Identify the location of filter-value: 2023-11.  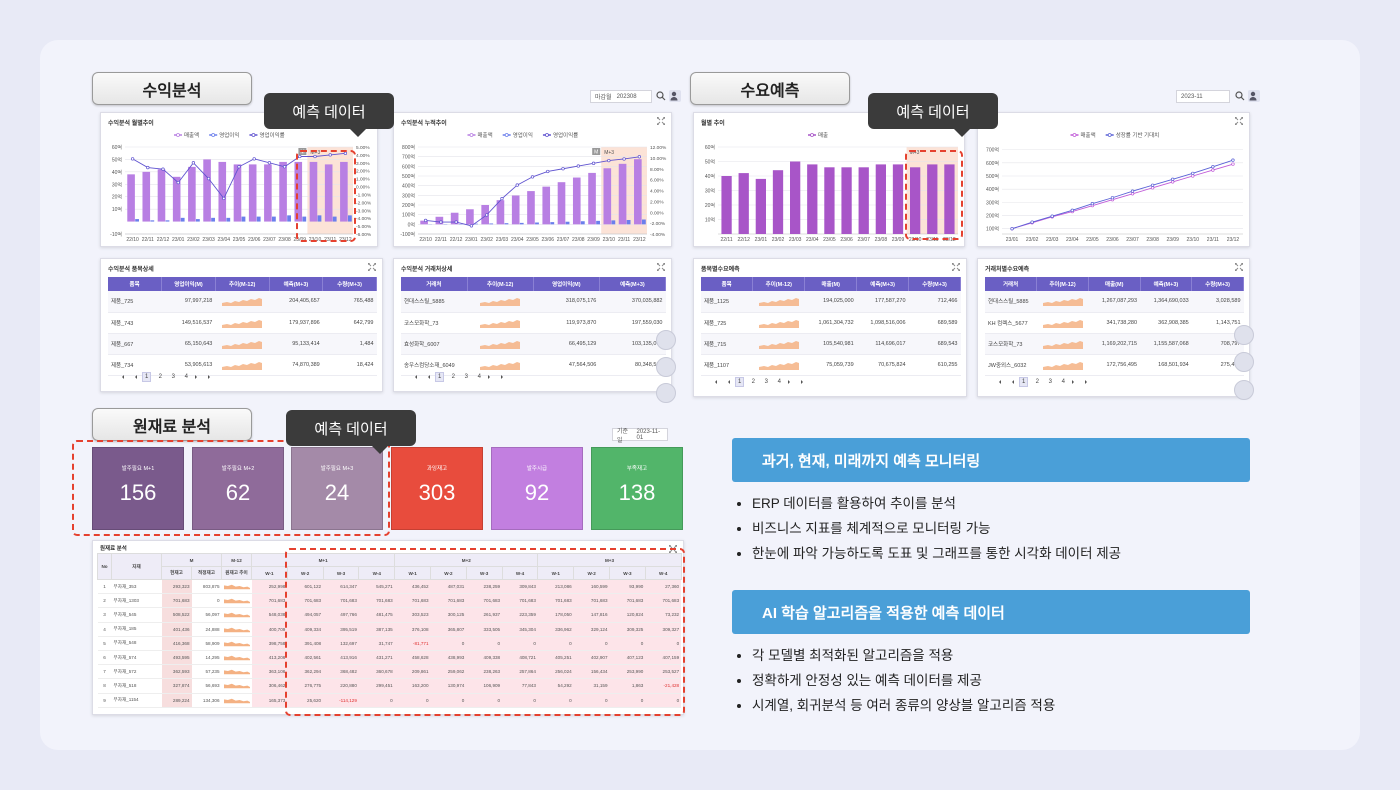
(1192, 96).